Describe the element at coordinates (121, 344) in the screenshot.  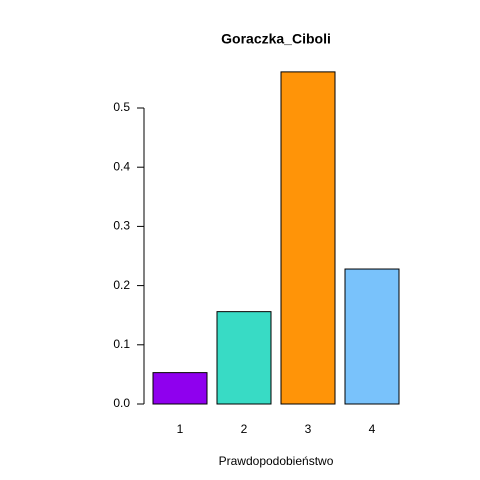
I see `y-tick-label: 0.1` at that location.